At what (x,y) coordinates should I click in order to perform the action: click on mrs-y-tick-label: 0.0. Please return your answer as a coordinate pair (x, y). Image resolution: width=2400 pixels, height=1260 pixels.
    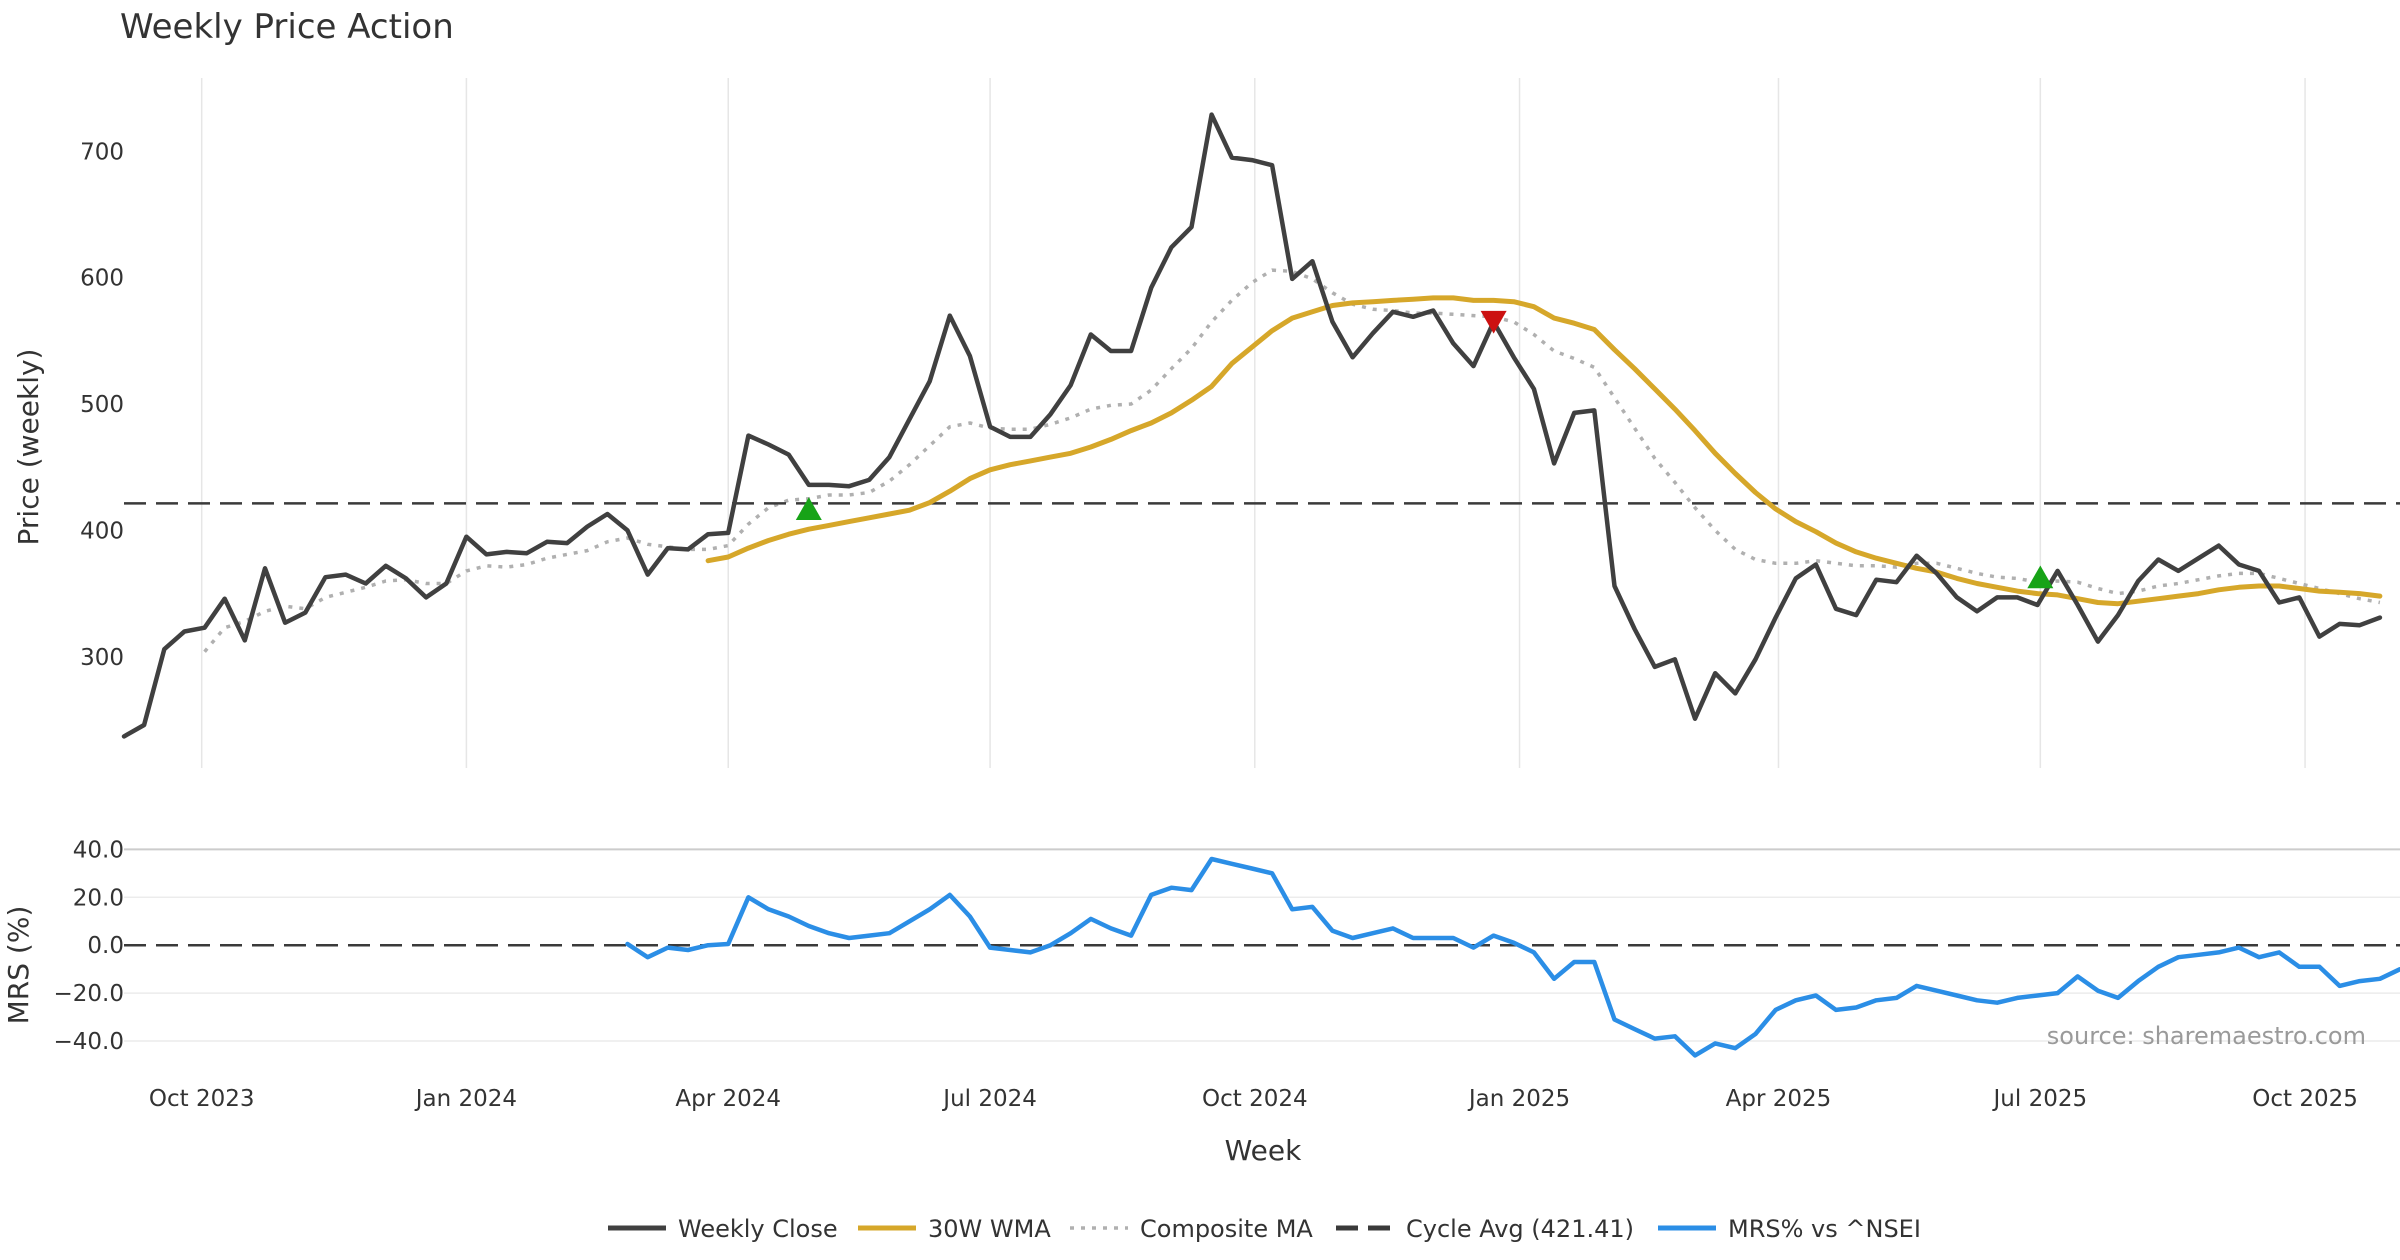
    Looking at the image, I should click on (105, 946).